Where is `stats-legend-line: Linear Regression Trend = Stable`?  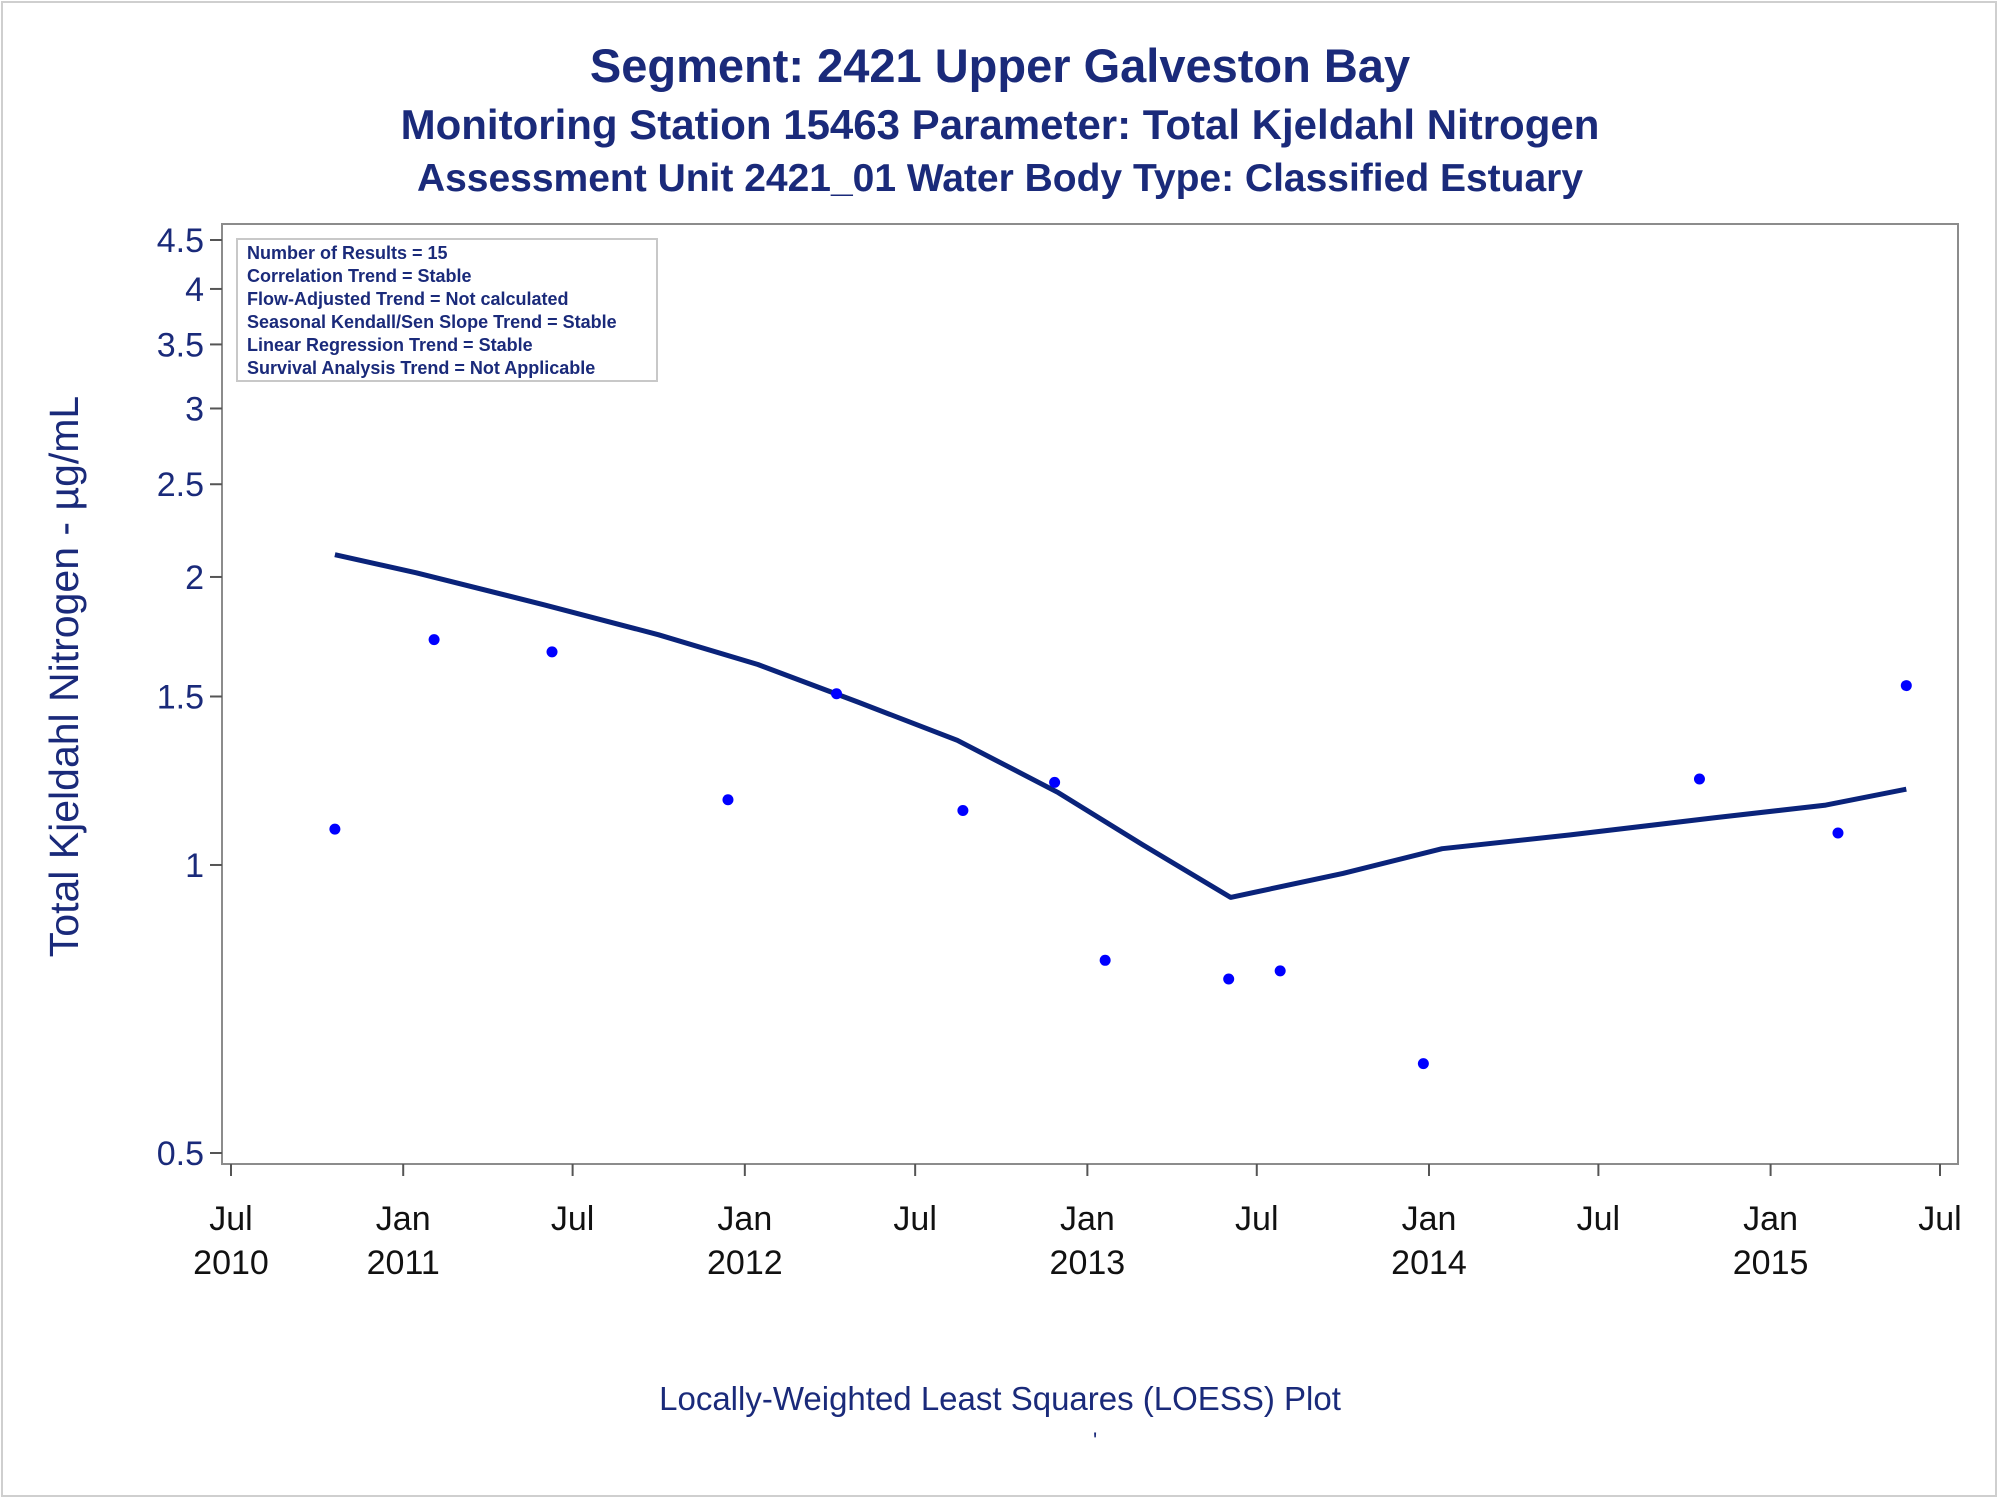 stats-legend-line: Linear Regression Trend = Stable is located at coordinates (390, 345).